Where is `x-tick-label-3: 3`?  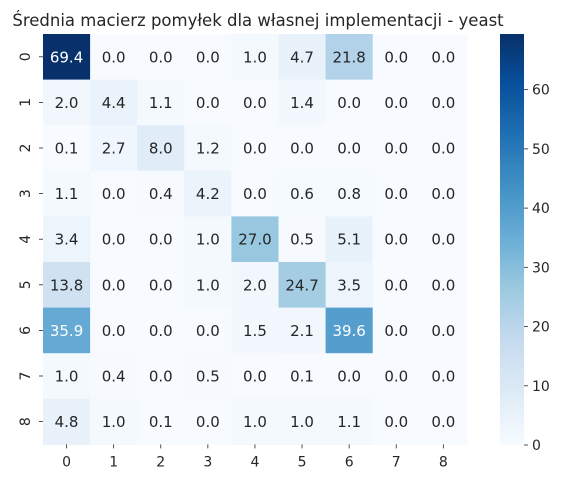
x-tick-label-3: 3 is located at coordinates (207, 462).